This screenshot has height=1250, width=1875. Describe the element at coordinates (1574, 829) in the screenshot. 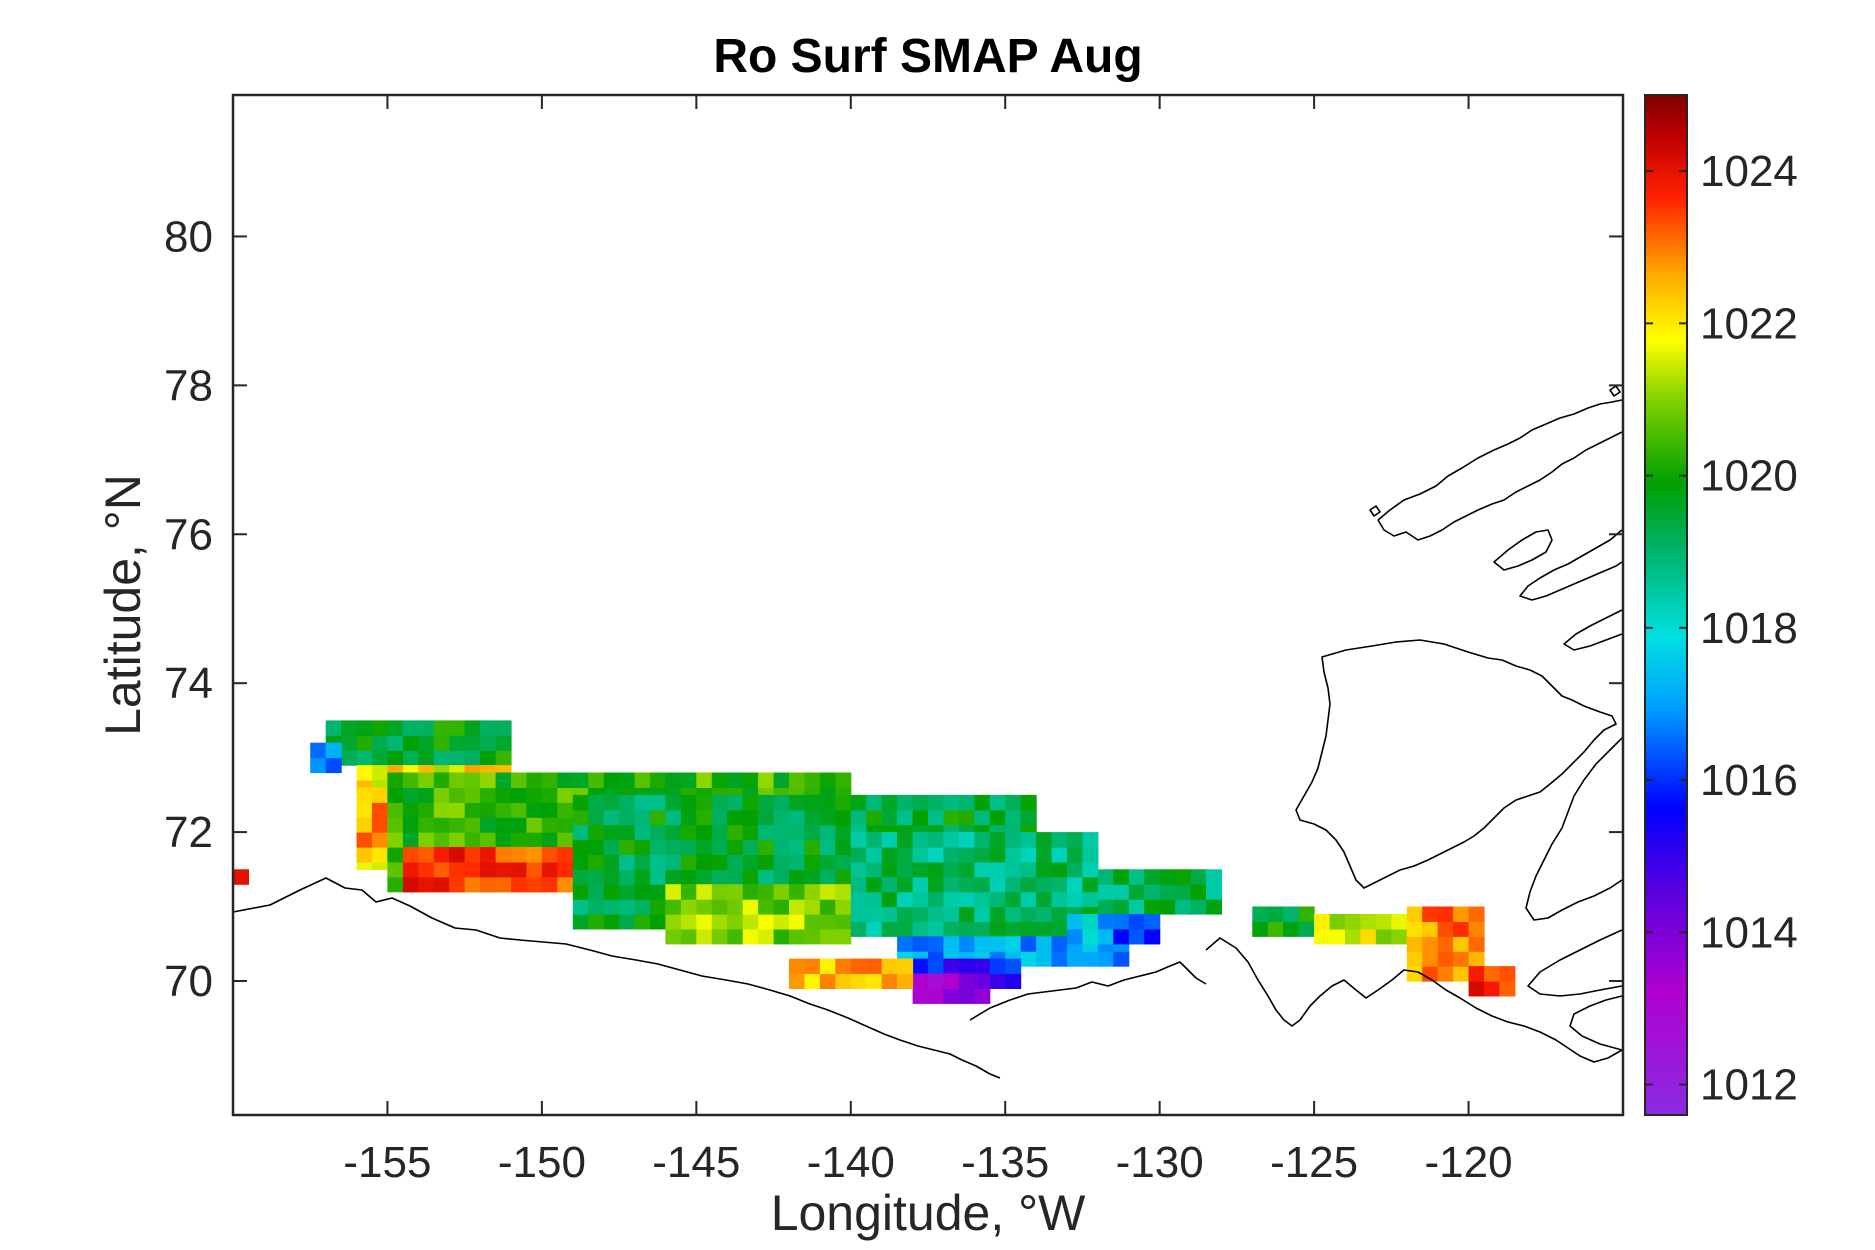

I see `victoria-island` at that location.